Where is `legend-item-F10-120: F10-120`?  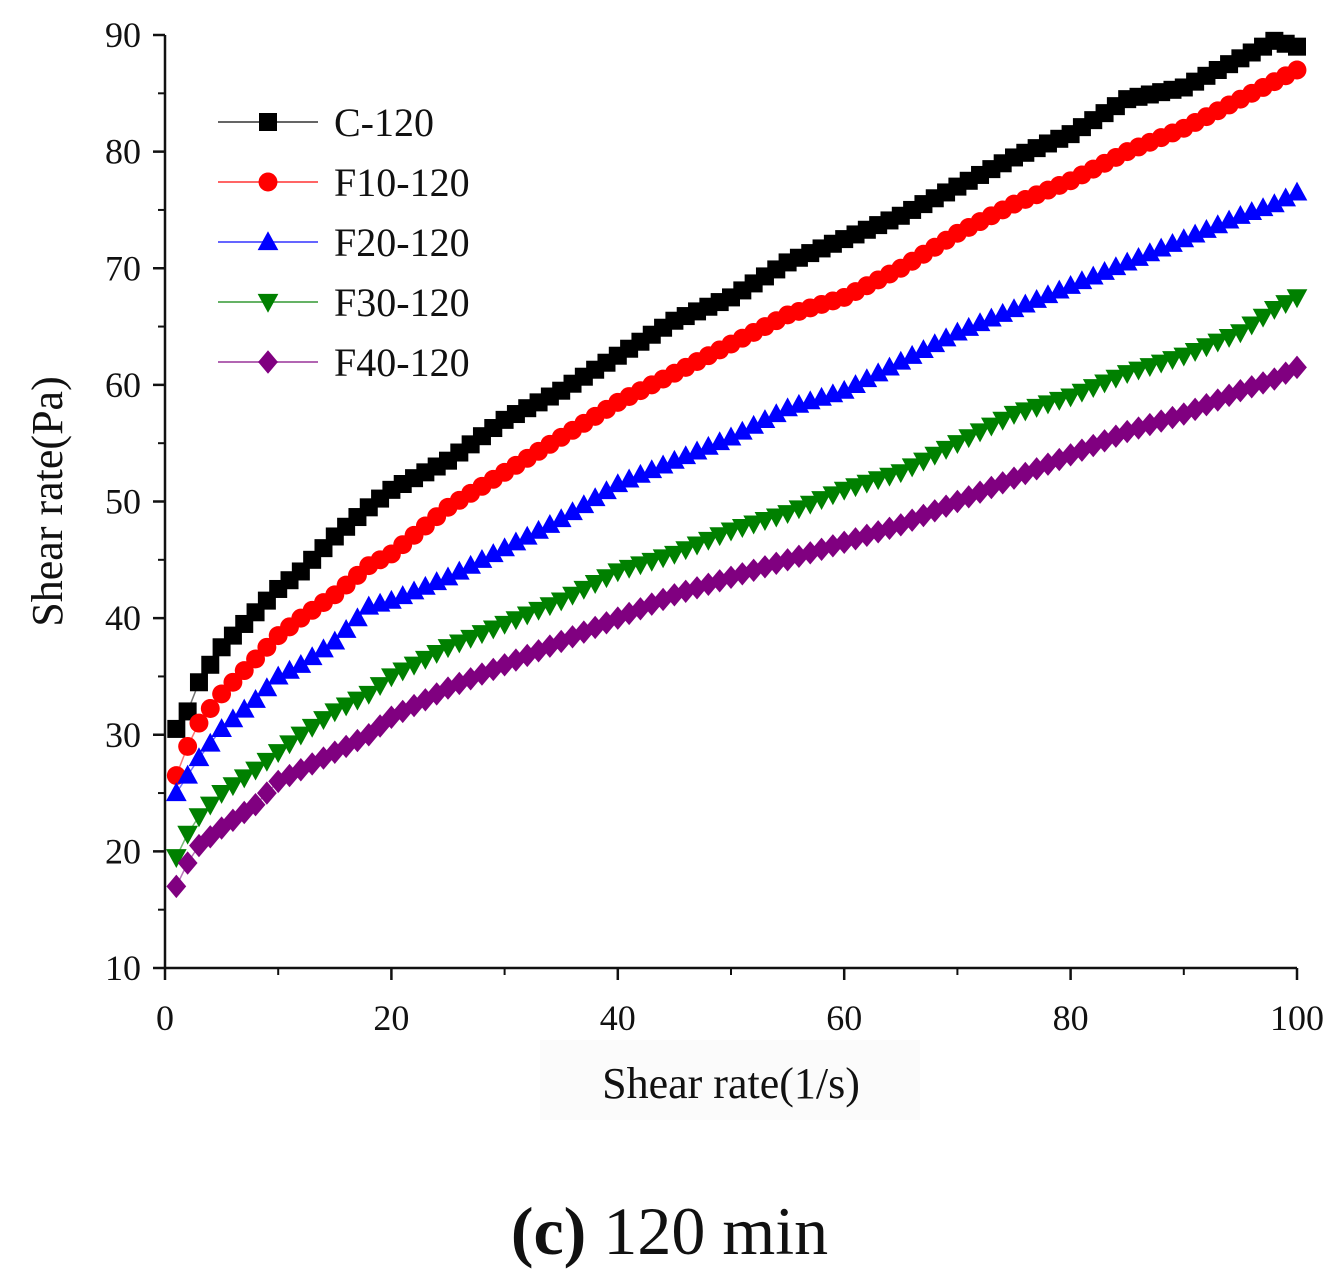 legend-item-F10-120: F10-120 is located at coordinates (344, 182).